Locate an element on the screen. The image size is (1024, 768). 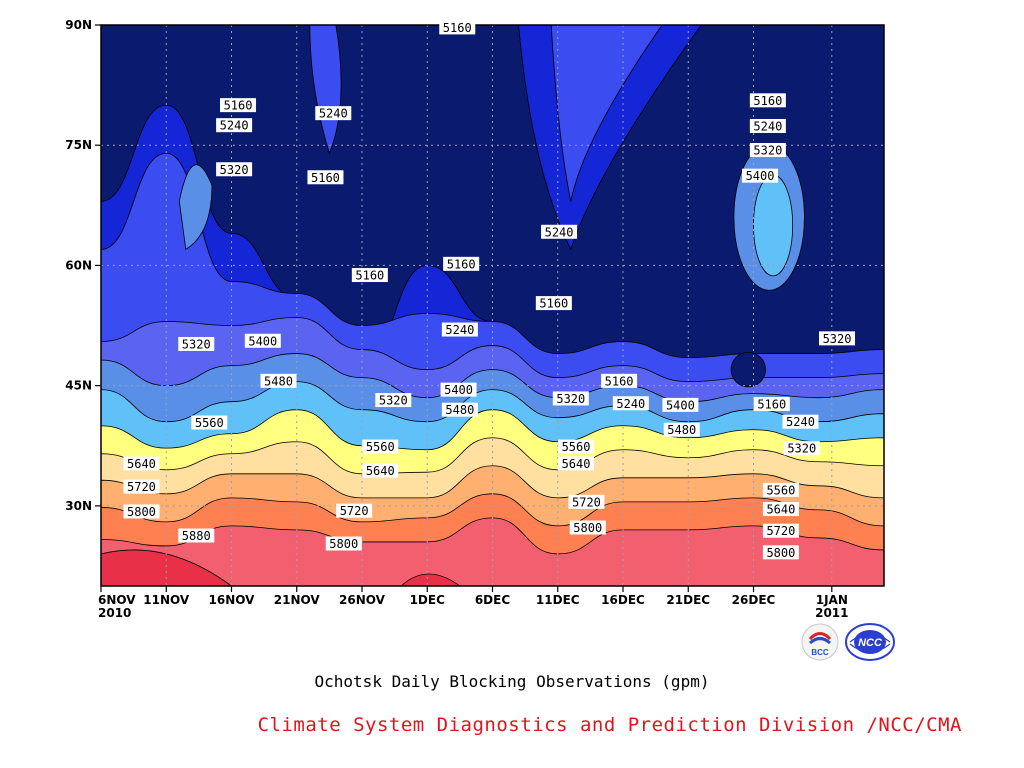
svg-text: NCC is located at coordinates (870, 643).